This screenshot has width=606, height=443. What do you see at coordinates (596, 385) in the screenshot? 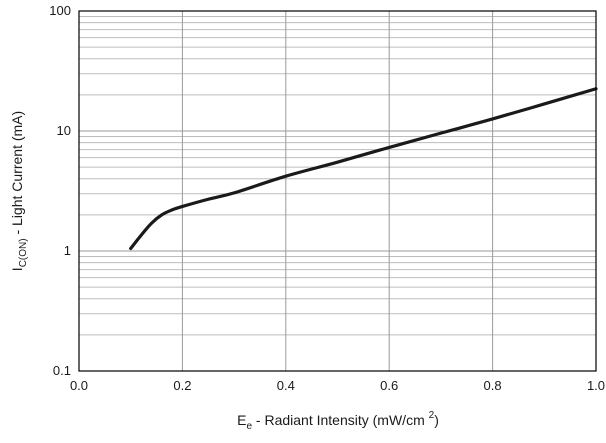
I see `x-tick-label: 1.0` at bounding box center [596, 385].